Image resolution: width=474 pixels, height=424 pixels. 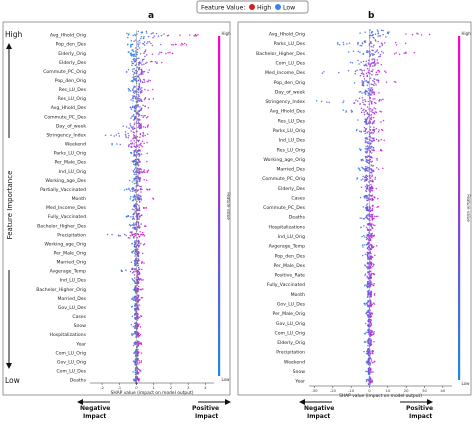 What do you see at coordinates (291, 343) in the screenshot?
I see `feature-label: Elderly_Orig` at bounding box center [291, 343].